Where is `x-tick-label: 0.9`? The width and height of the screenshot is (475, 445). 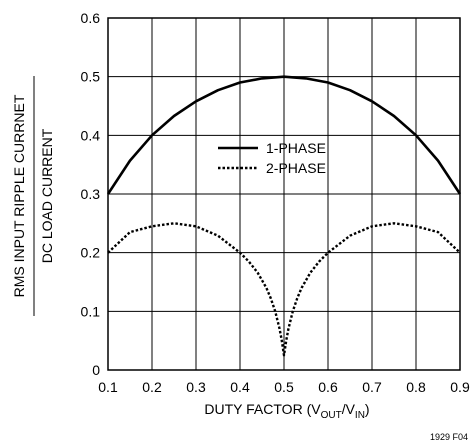
x-tick-label: 0.9 is located at coordinates (460, 387).